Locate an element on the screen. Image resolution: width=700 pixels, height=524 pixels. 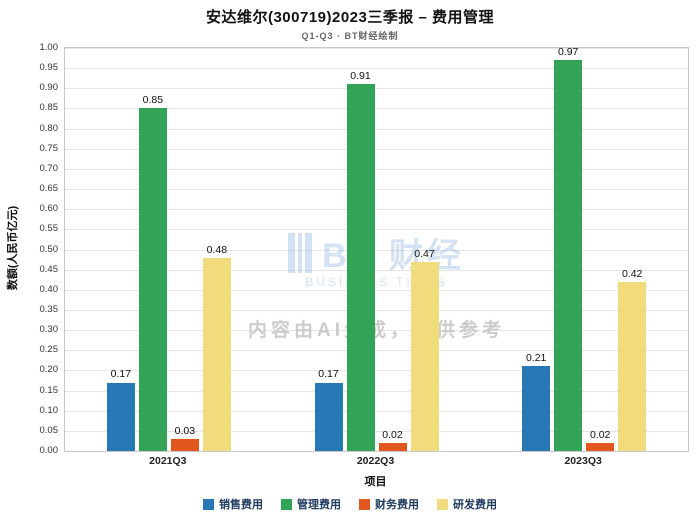
y-tick-label: 0.40 is located at coordinates (49, 289).